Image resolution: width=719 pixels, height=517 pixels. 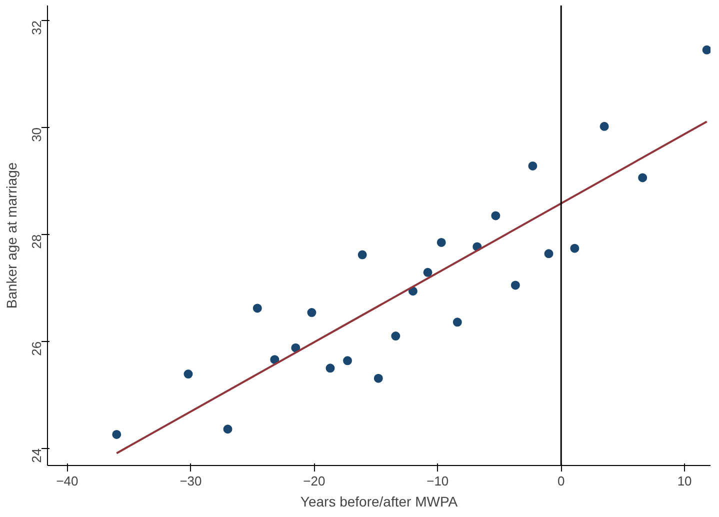 What do you see at coordinates (36, 241) in the screenshot?
I see `y-tick-label: 28` at bounding box center [36, 241].